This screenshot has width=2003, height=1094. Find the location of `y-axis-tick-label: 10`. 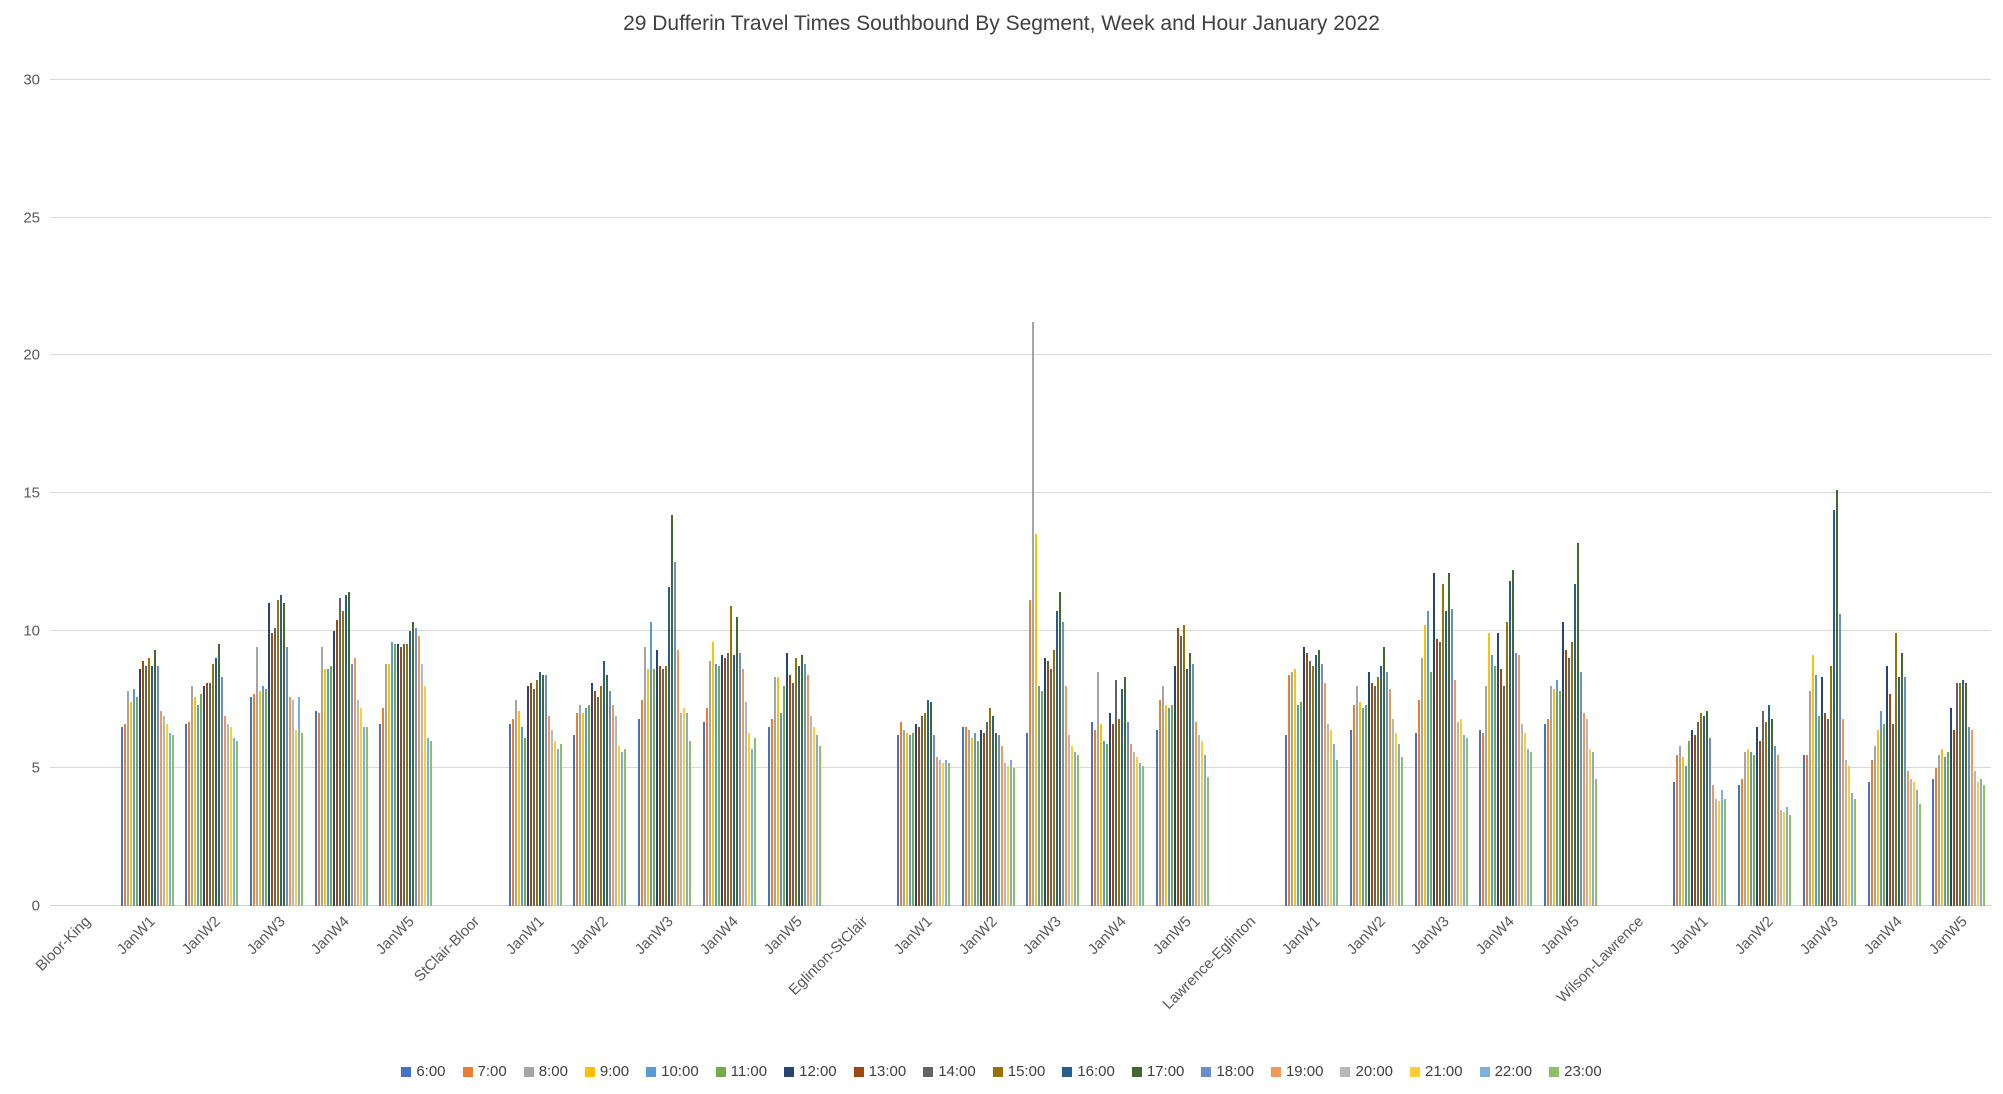

y-axis-tick-label: 10 is located at coordinates (31, 631).